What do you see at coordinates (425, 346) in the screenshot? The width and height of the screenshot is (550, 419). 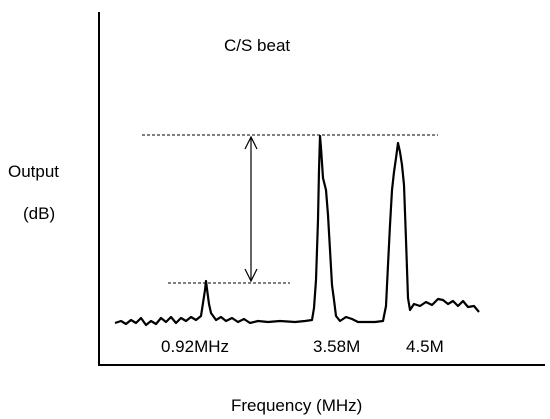 I see `peak-label-4.5m: 4.5M` at bounding box center [425, 346].